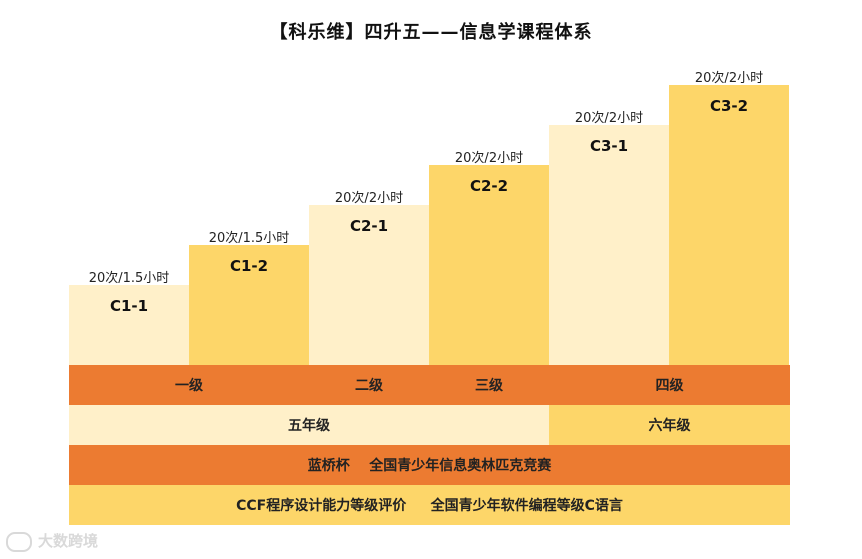  What do you see at coordinates (249, 266) in the screenshot?
I see `step-code: C1-2` at bounding box center [249, 266].